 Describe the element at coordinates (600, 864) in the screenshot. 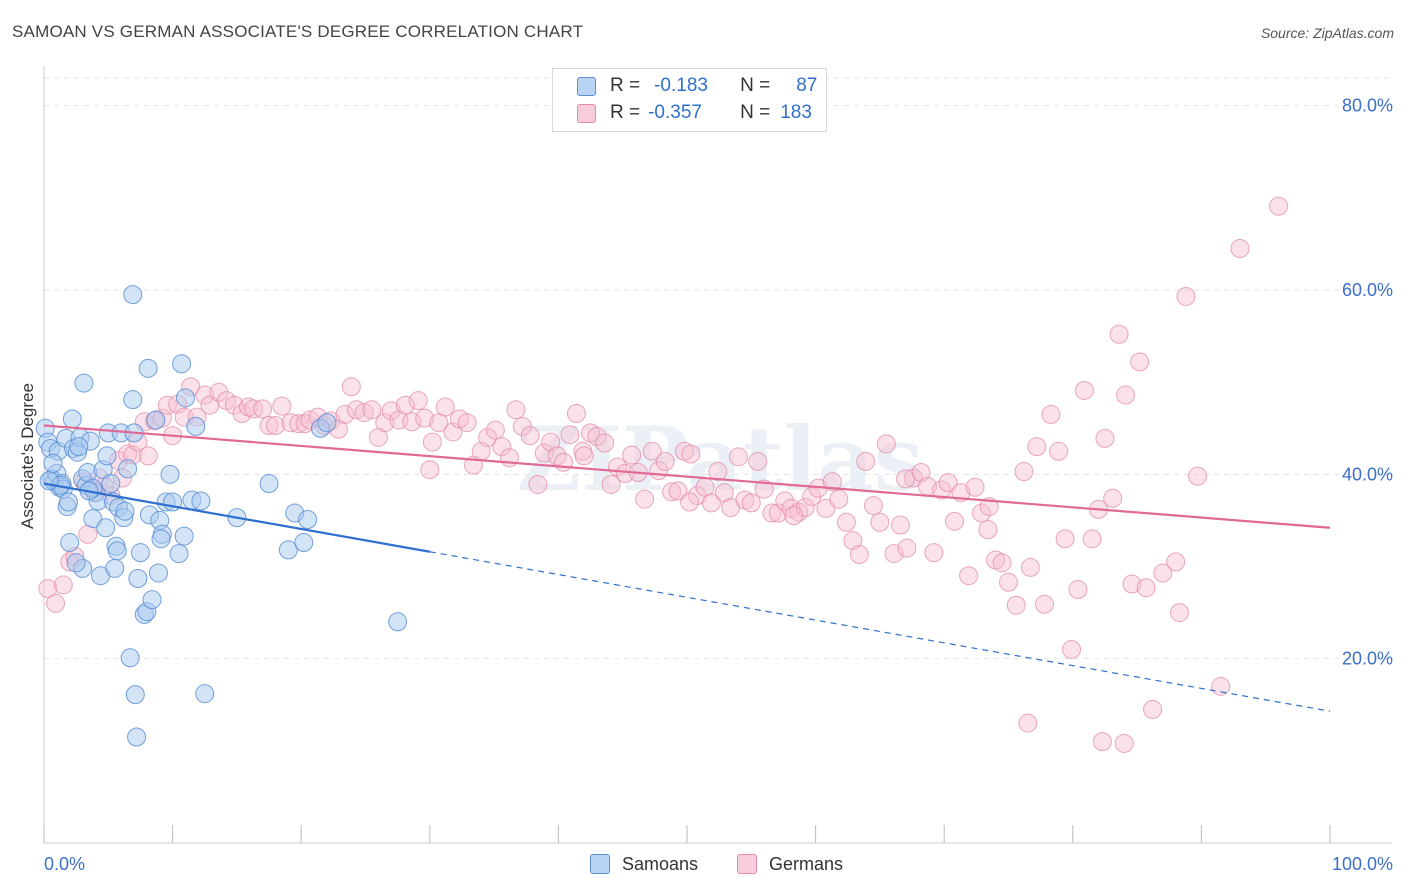

I see `bottom-samoan-swatch` at that location.